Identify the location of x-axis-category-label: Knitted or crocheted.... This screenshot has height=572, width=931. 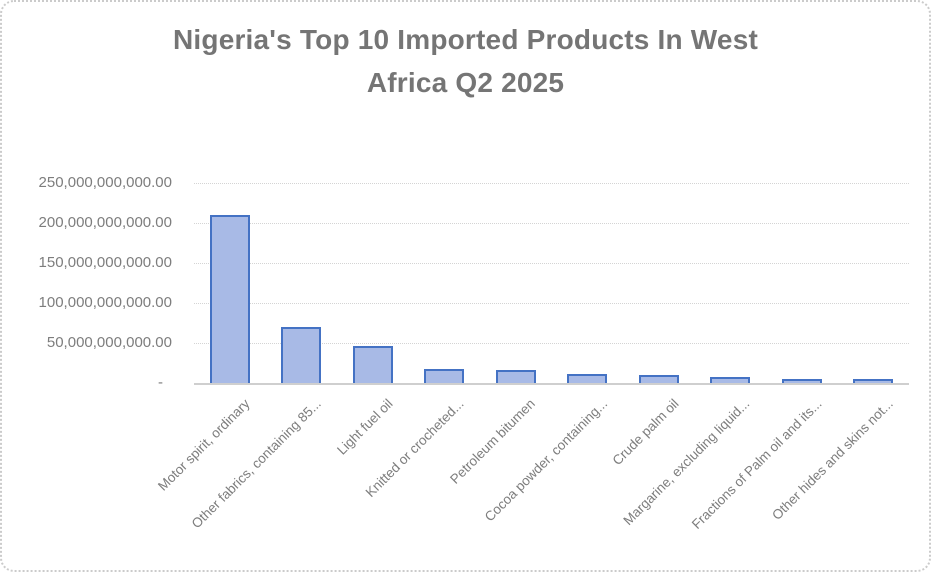
(414, 448).